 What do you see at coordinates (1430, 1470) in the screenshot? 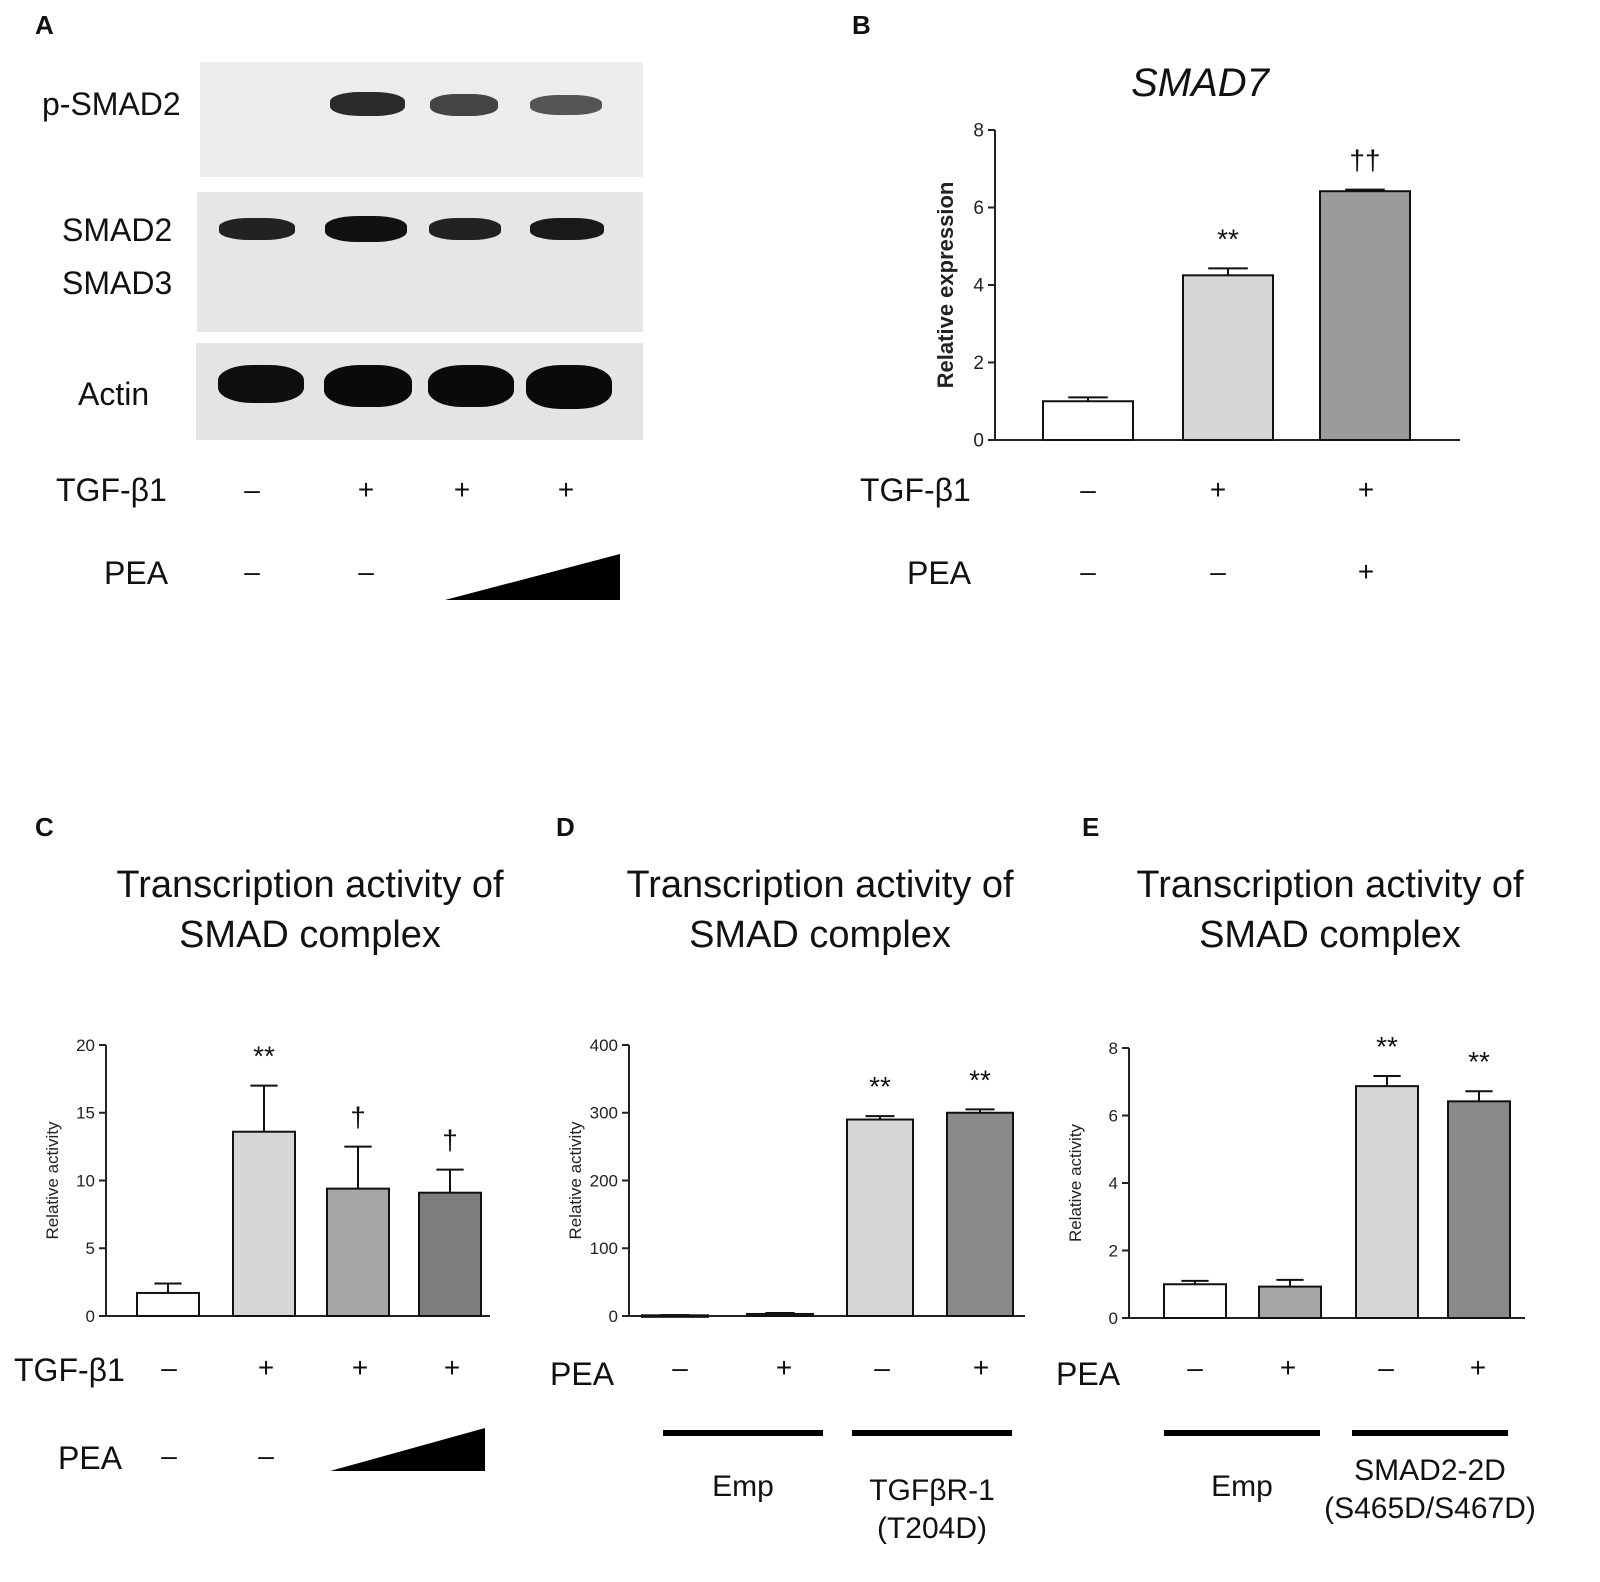
I see `group-label-line: SMAD2-2D` at bounding box center [1430, 1470].